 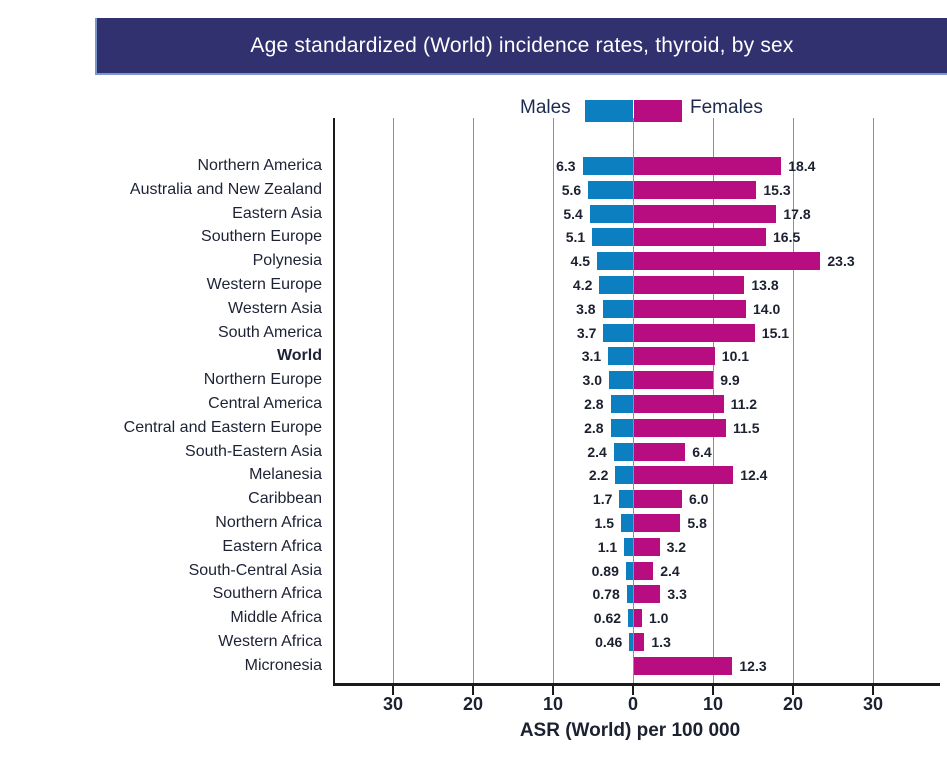 I want to click on category-label: Northern America, so click(x=260, y=165).